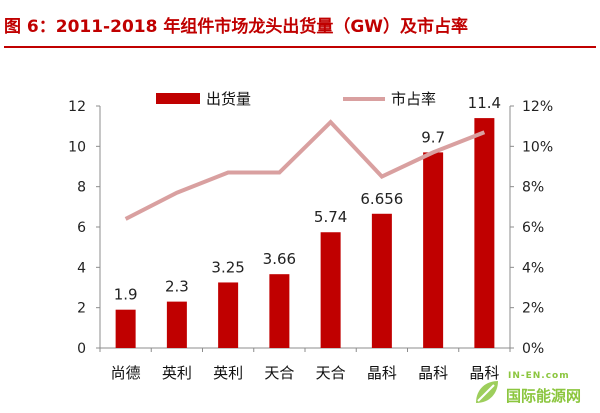 The image size is (600, 413). What do you see at coordinates (178, 98) in the screenshot?
I see `legend-bar-swatch` at bounding box center [178, 98].